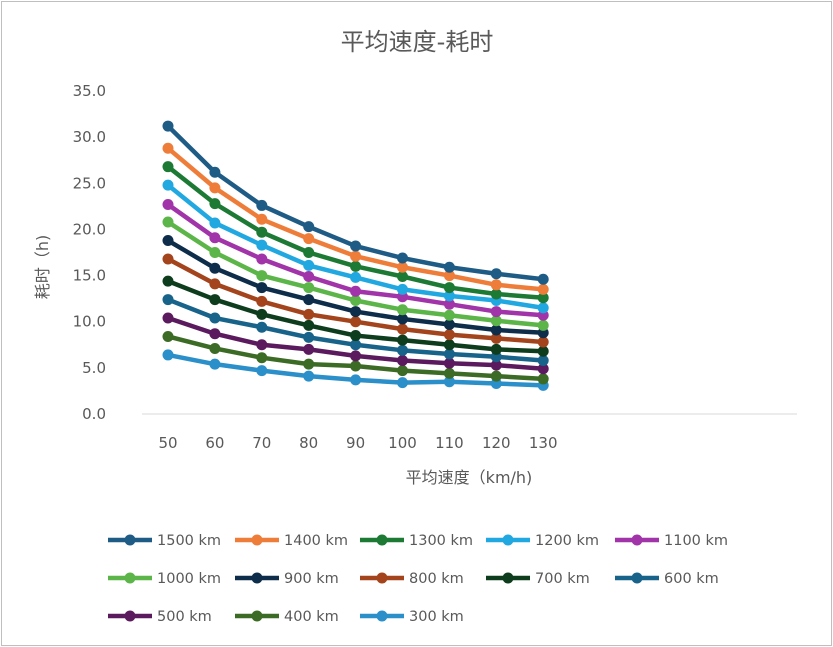  What do you see at coordinates (436, 579) in the screenshot?
I see `legend-label: 800 km` at bounding box center [436, 579].